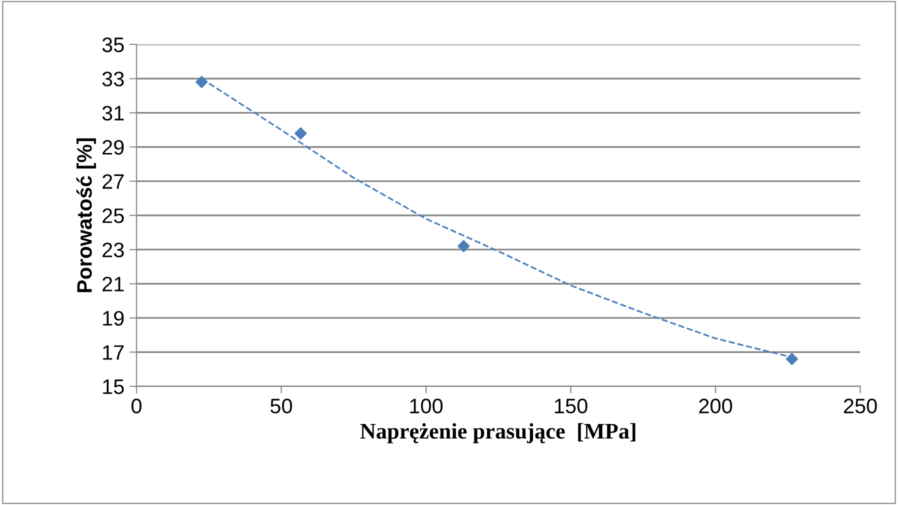 The image size is (898, 505). I want to click on x-tick-label: 150, so click(571, 406).